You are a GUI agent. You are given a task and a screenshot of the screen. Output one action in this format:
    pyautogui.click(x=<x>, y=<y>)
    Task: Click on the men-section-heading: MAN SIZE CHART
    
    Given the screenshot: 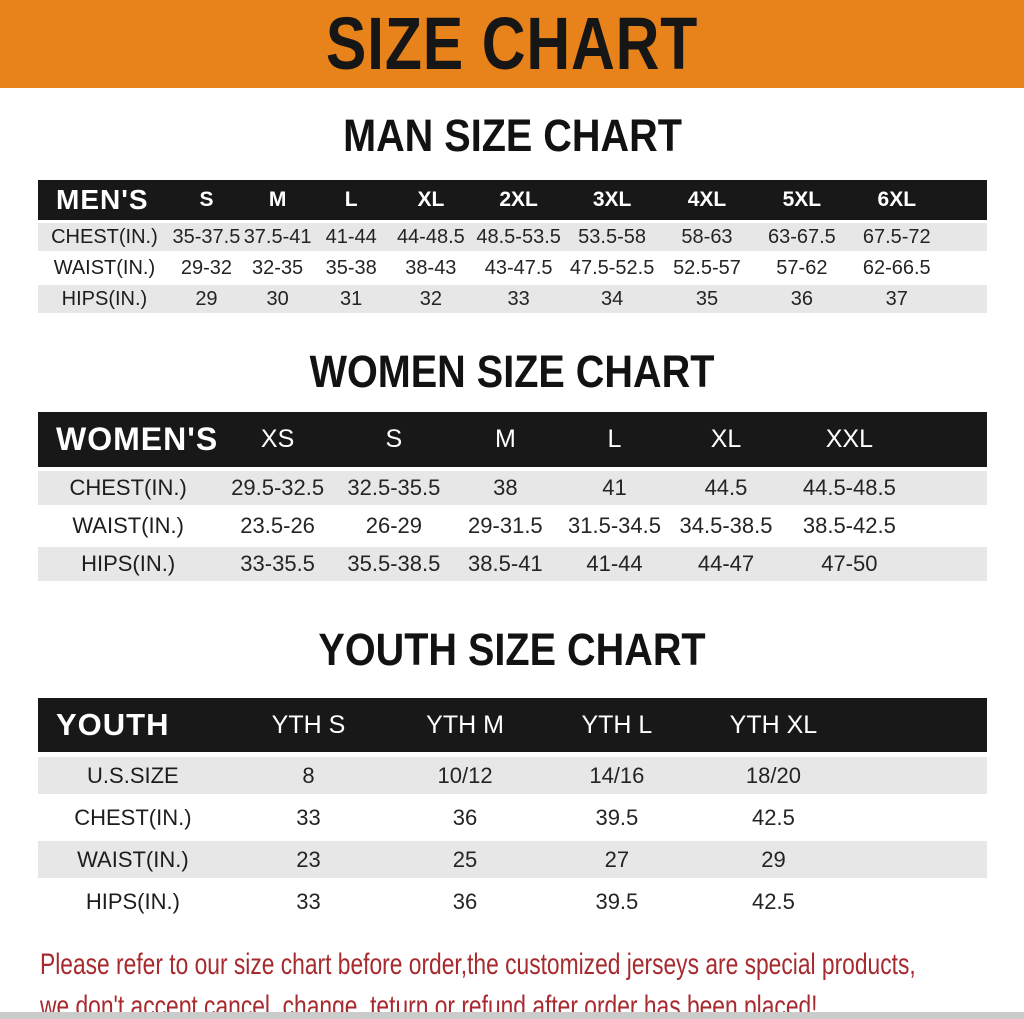 What is the action you would take?
    pyautogui.click(x=512, y=135)
    